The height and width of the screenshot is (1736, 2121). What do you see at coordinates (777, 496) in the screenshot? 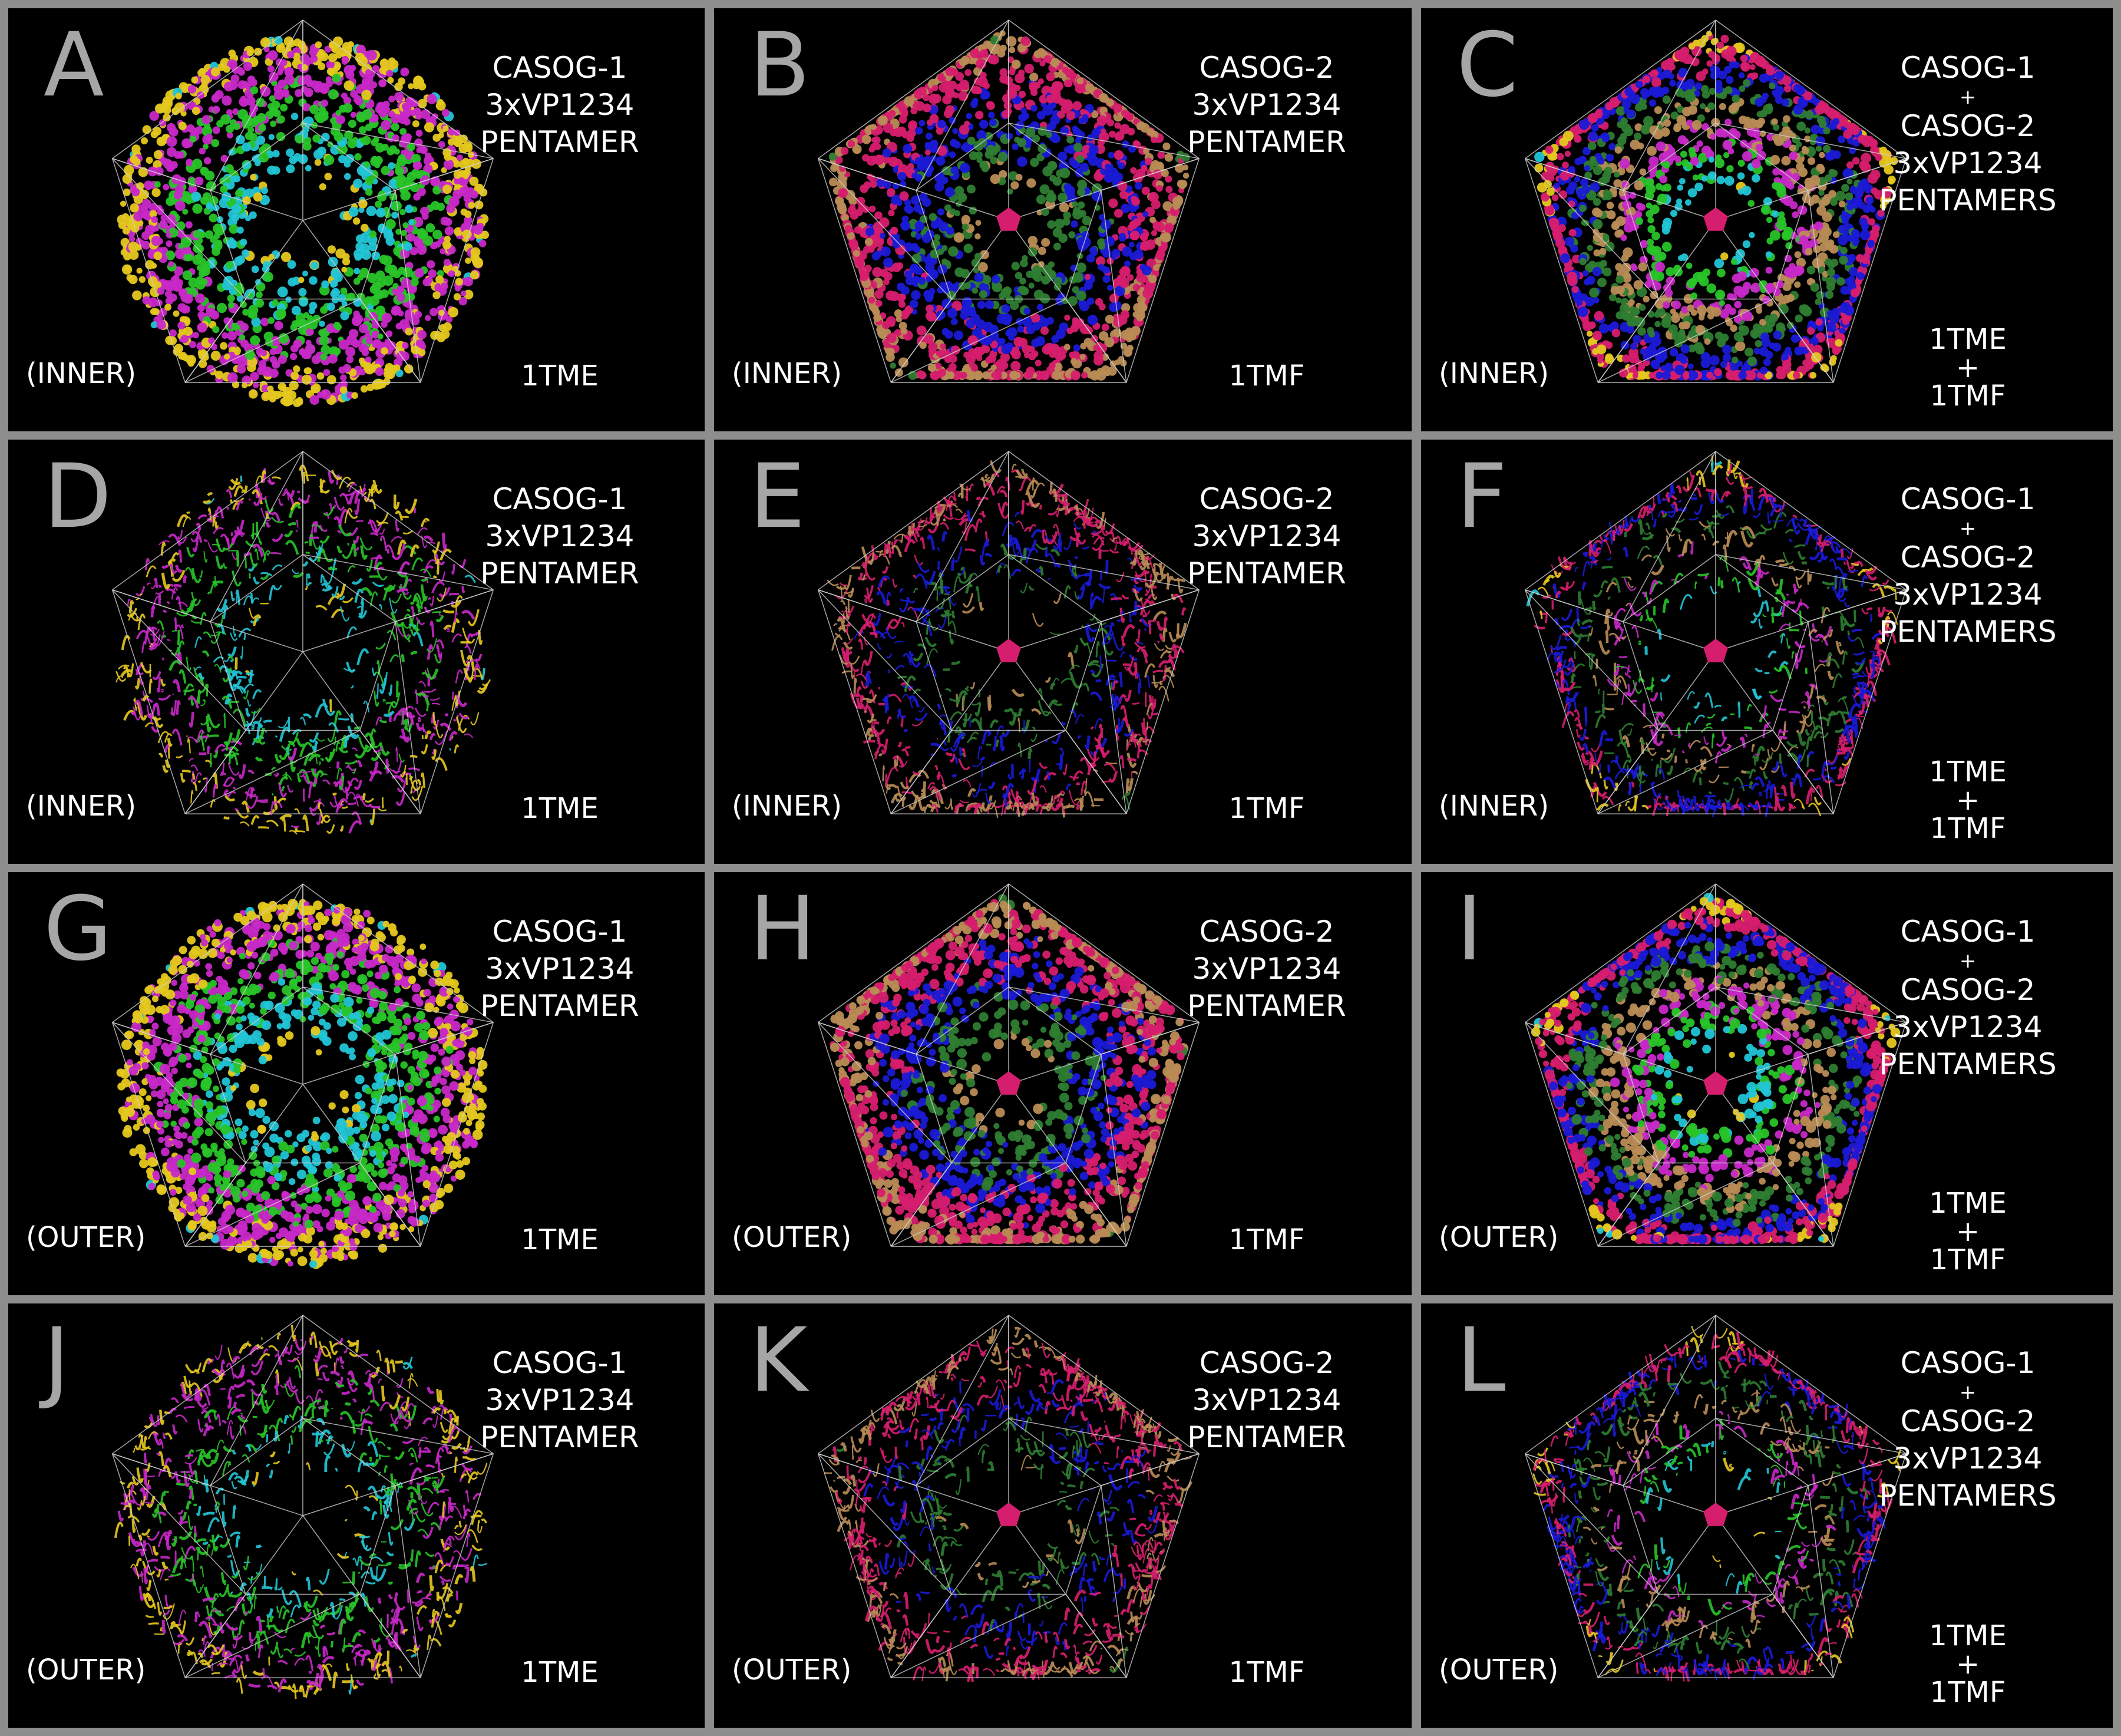
I see `panel-letter: E` at bounding box center [777, 496].